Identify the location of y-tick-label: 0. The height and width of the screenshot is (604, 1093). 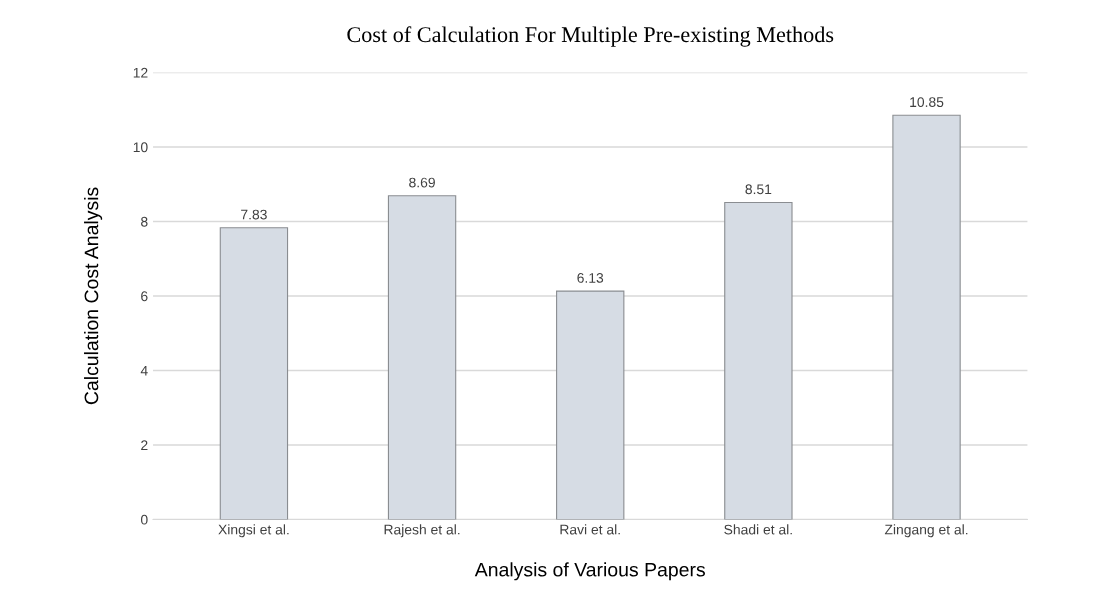
(144, 519).